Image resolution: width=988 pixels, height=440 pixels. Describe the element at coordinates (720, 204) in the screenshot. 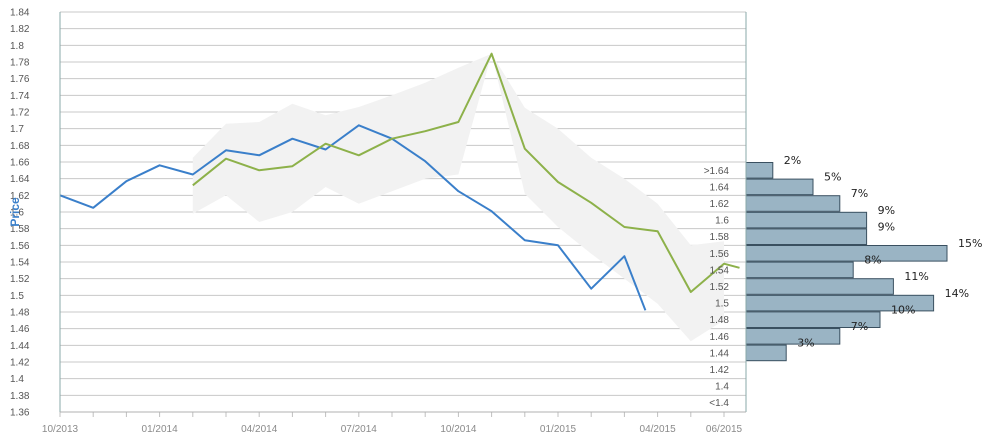

I see `histogram-bin-label: 1.62` at that location.